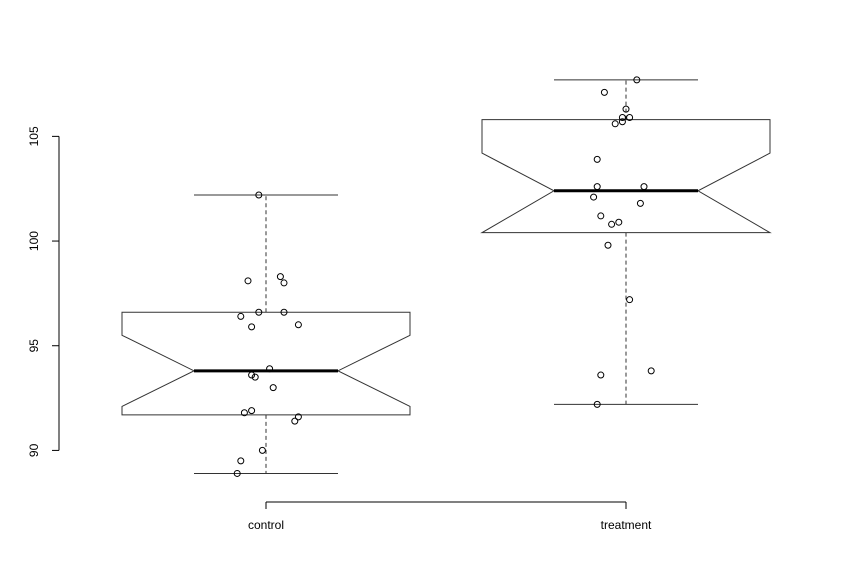 This screenshot has width=864, height=576. I want to click on y-tick-label: 95, so click(34, 346).